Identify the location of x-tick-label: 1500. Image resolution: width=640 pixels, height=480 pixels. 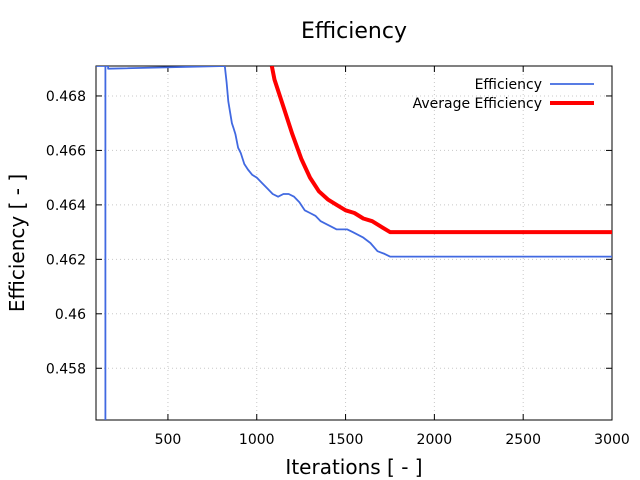
(346, 440).